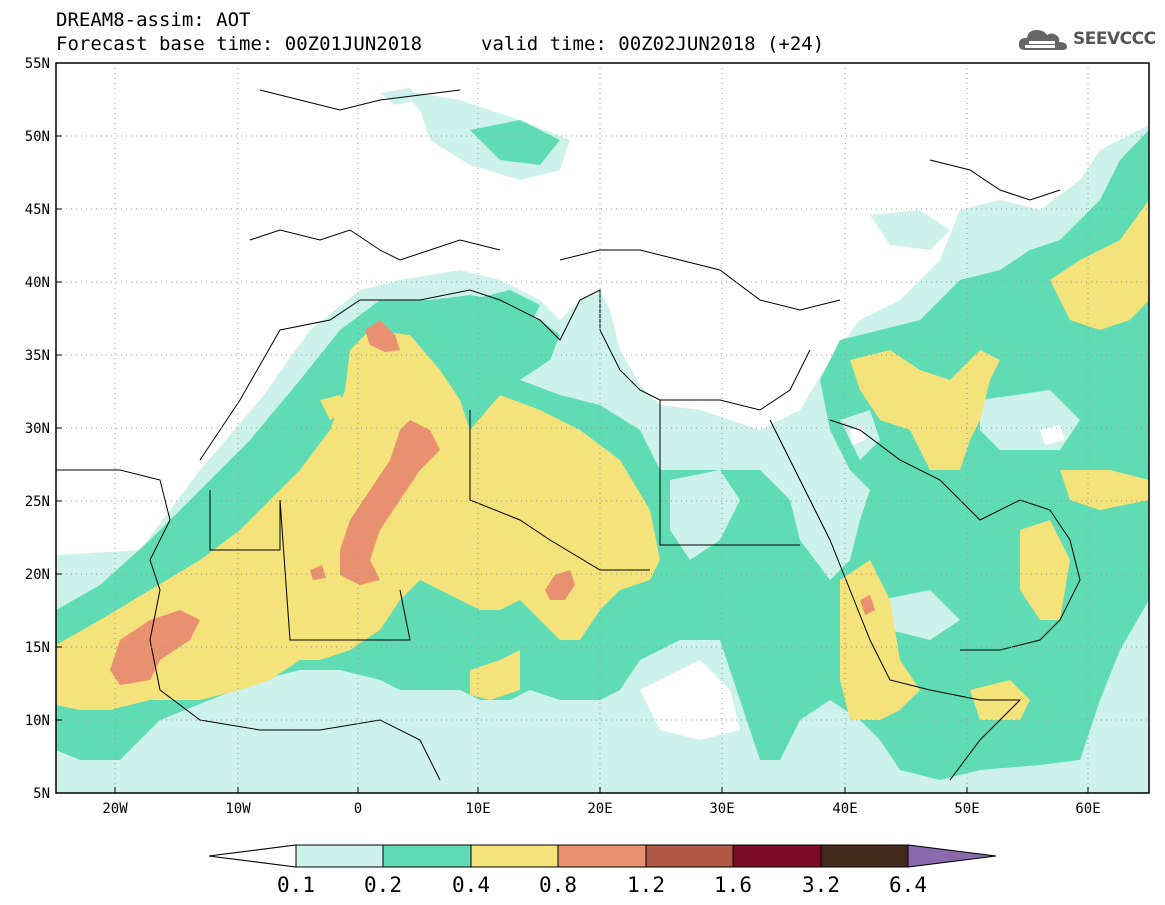 The image size is (1165, 905). What do you see at coordinates (37, 721) in the screenshot?
I see `lat-label: 10N` at bounding box center [37, 721].